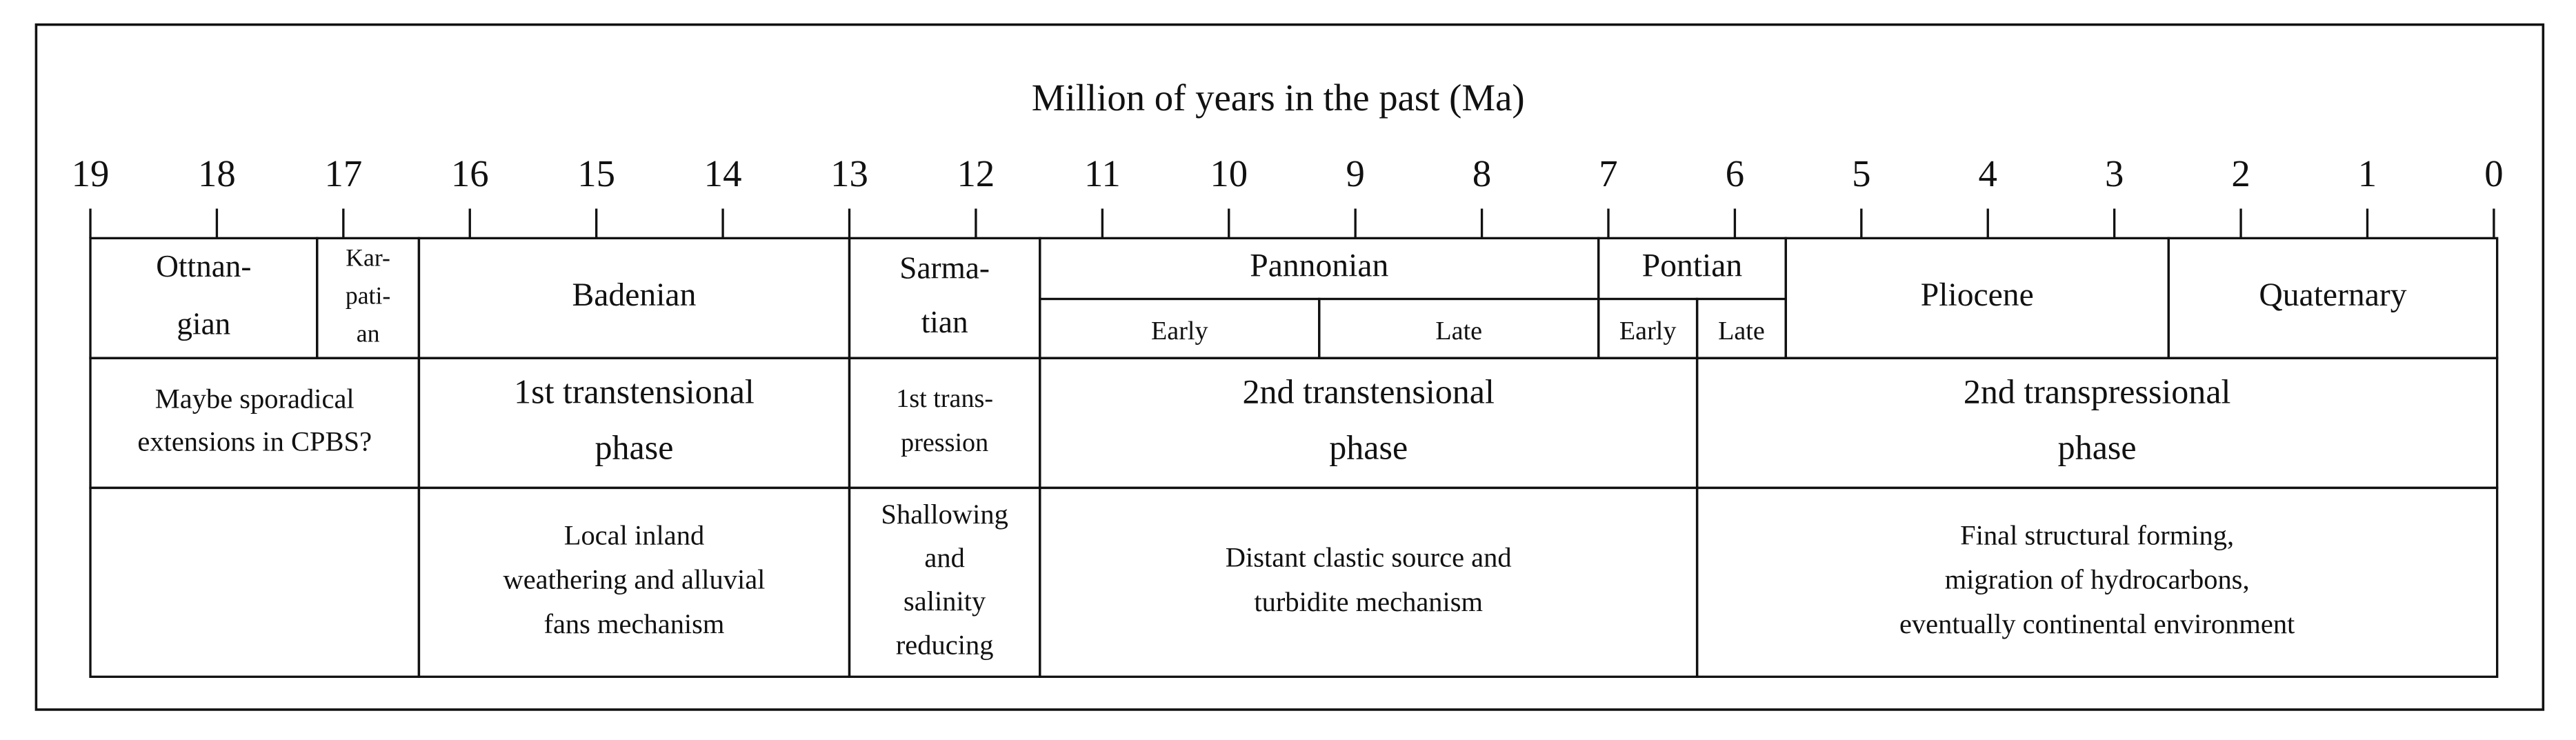 This screenshot has width=2576, height=740. What do you see at coordinates (944, 267) in the screenshot?
I see `cell-text: Sarma-` at bounding box center [944, 267].